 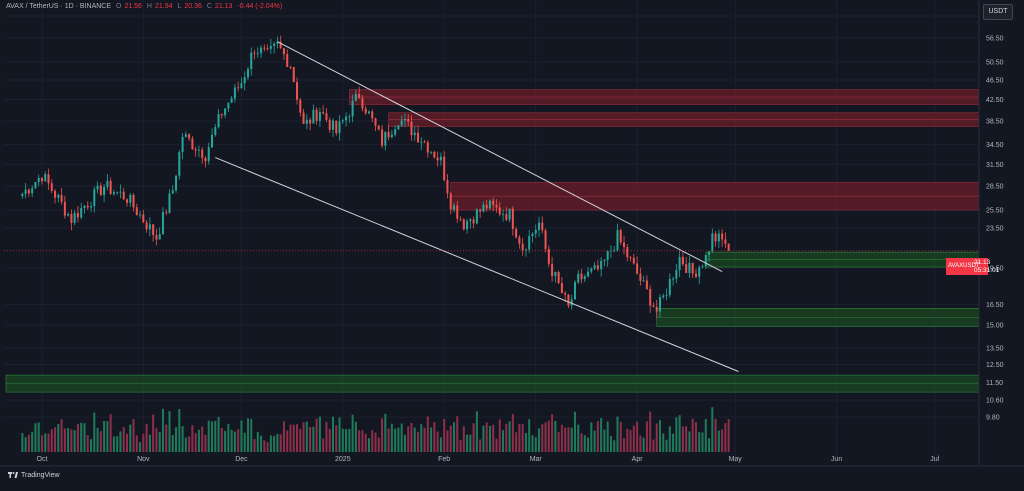 What do you see at coordinates (995, 187) in the screenshot?
I see `y-tick-label: 28.50` at bounding box center [995, 187].